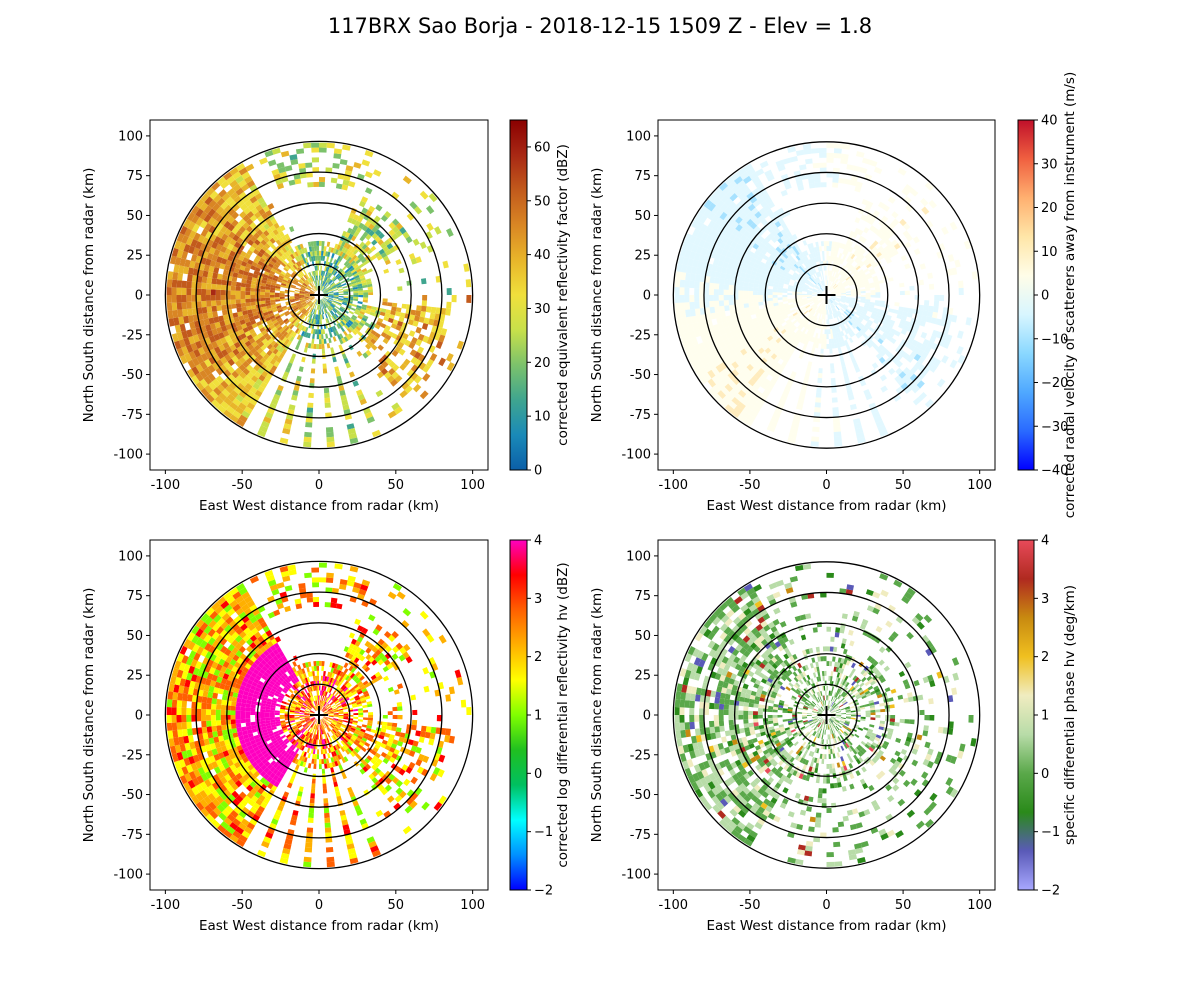 The width and height of the screenshot is (1200, 1000). Describe the element at coordinates (1054, 471) in the screenshot. I see `colorbar-tick-label: −40` at that location.